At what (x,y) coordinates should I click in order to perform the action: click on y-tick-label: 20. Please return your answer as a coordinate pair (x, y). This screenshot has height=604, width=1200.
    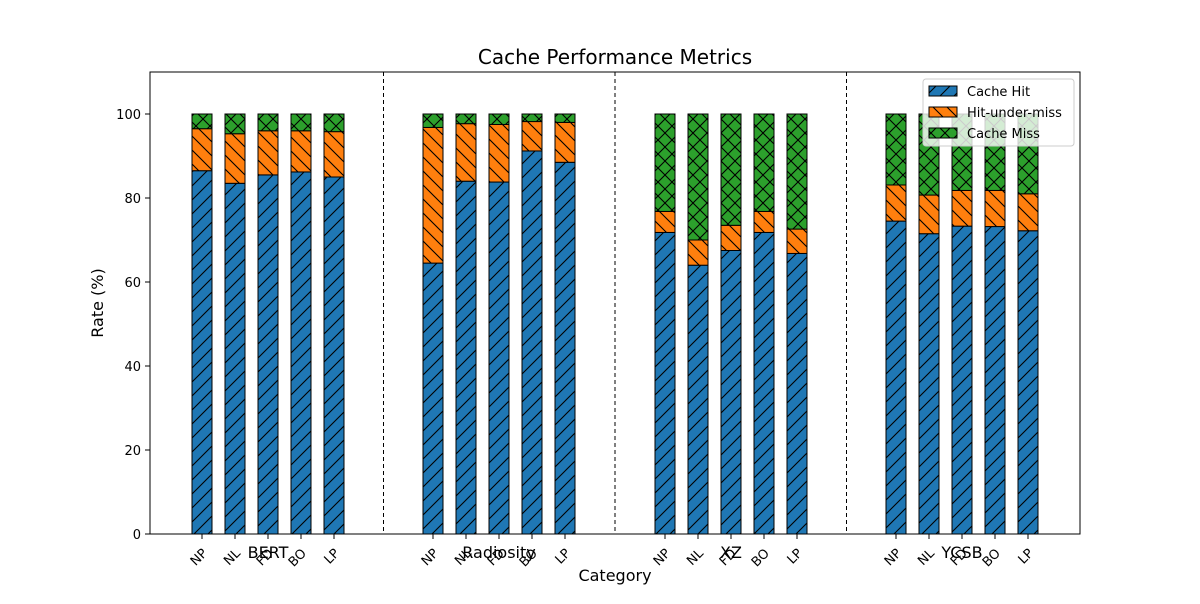
    Looking at the image, I should click on (132, 451).